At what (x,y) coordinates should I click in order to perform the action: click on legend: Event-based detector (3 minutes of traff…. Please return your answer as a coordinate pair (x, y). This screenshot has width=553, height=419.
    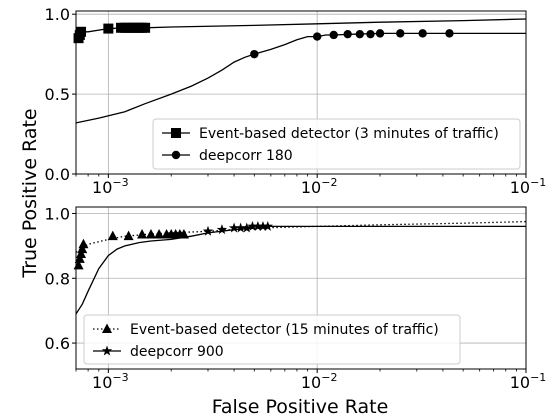
    Looking at the image, I should click on (336, 144).